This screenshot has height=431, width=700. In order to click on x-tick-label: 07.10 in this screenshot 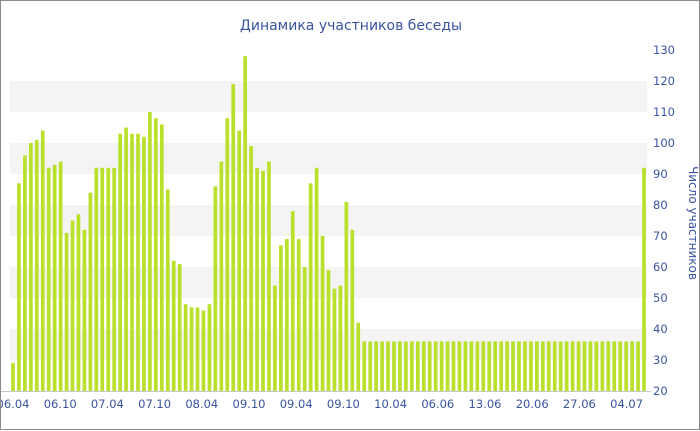, I will do `click(154, 404)`.